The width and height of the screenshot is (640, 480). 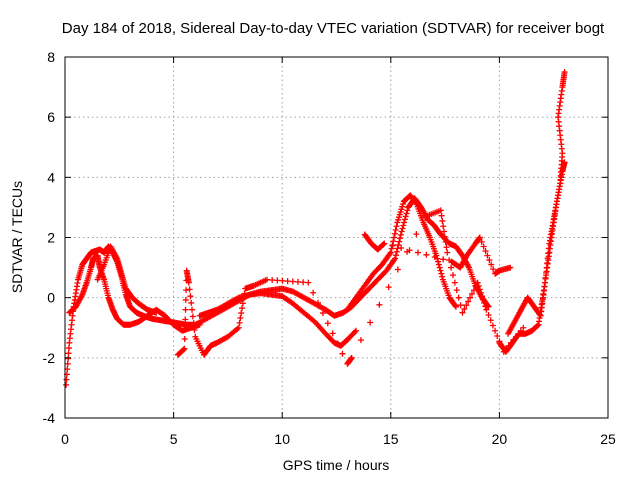 I want to click on x-axis-label: GPS time / hours, so click(x=336, y=465).